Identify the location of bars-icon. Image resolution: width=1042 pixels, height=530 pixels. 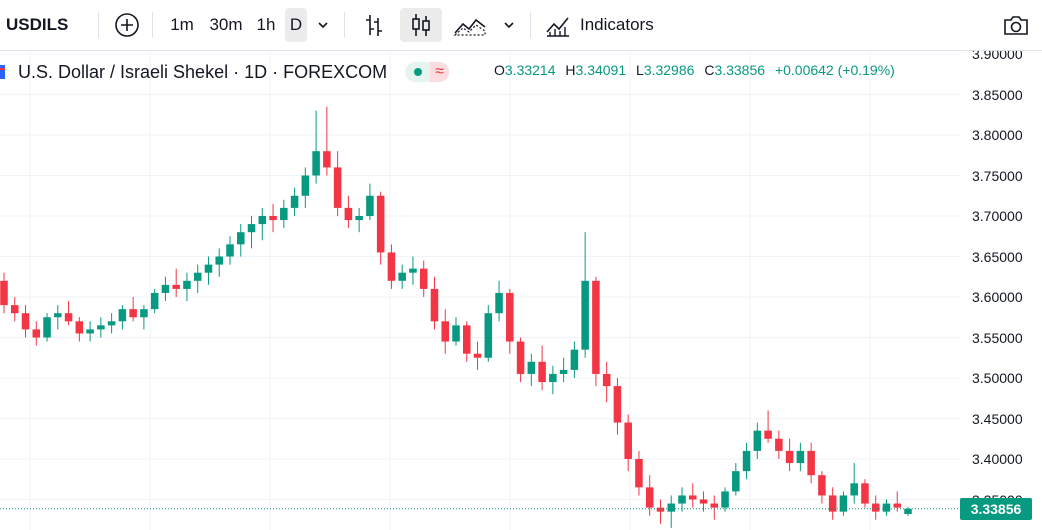
(374, 25).